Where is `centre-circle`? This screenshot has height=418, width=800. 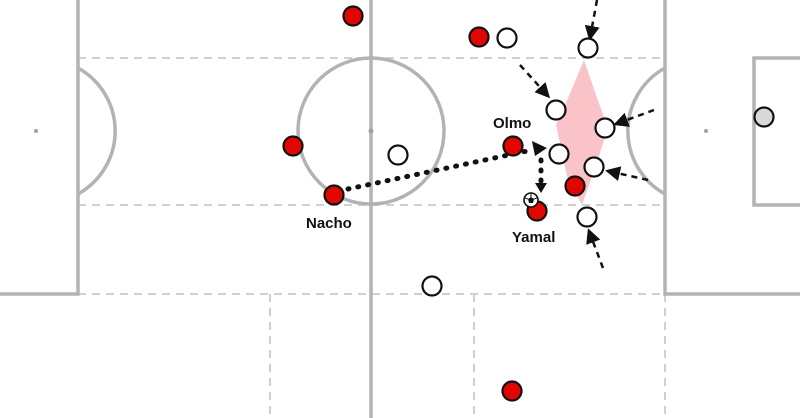
centre-circle is located at coordinates (371, 131).